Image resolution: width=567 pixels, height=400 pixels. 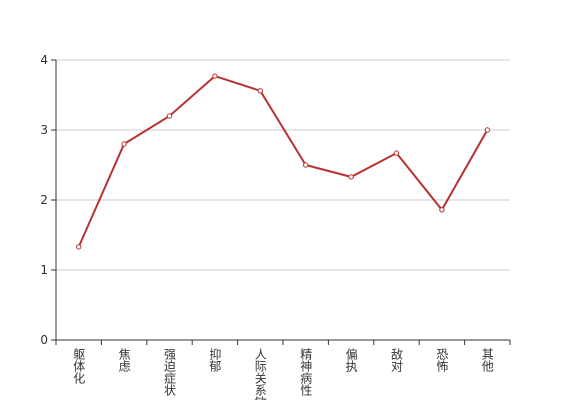 What do you see at coordinates (397, 359) in the screenshot?
I see `x-tick-label: 敌对` at bounding box center [397, 359].